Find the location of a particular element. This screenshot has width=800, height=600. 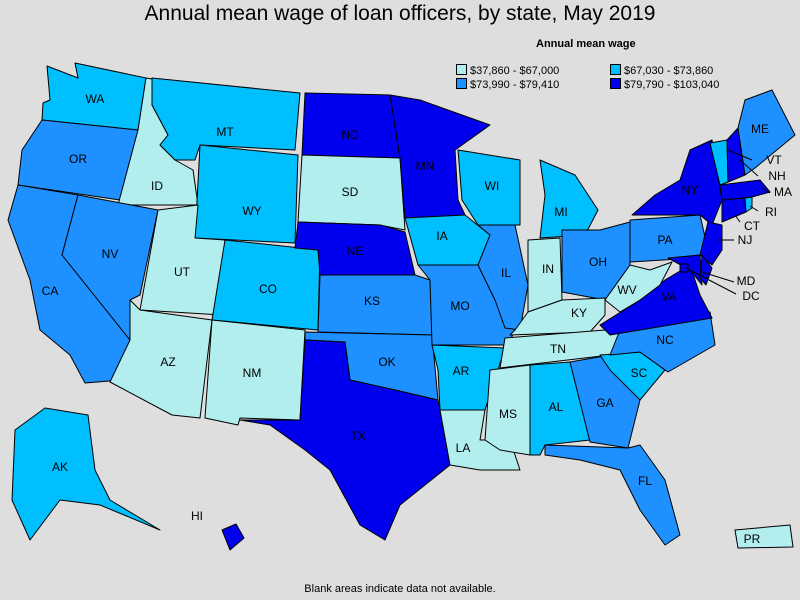

state-label-fl: FL is located at coordinates (645, 481).